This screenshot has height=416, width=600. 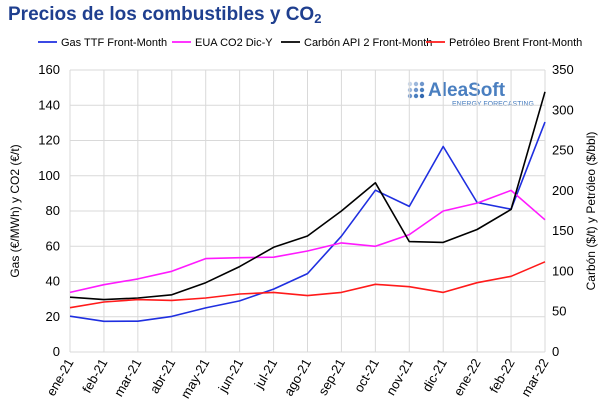 I want to click on right-tick-label: 250, so click(x=563, y=150).